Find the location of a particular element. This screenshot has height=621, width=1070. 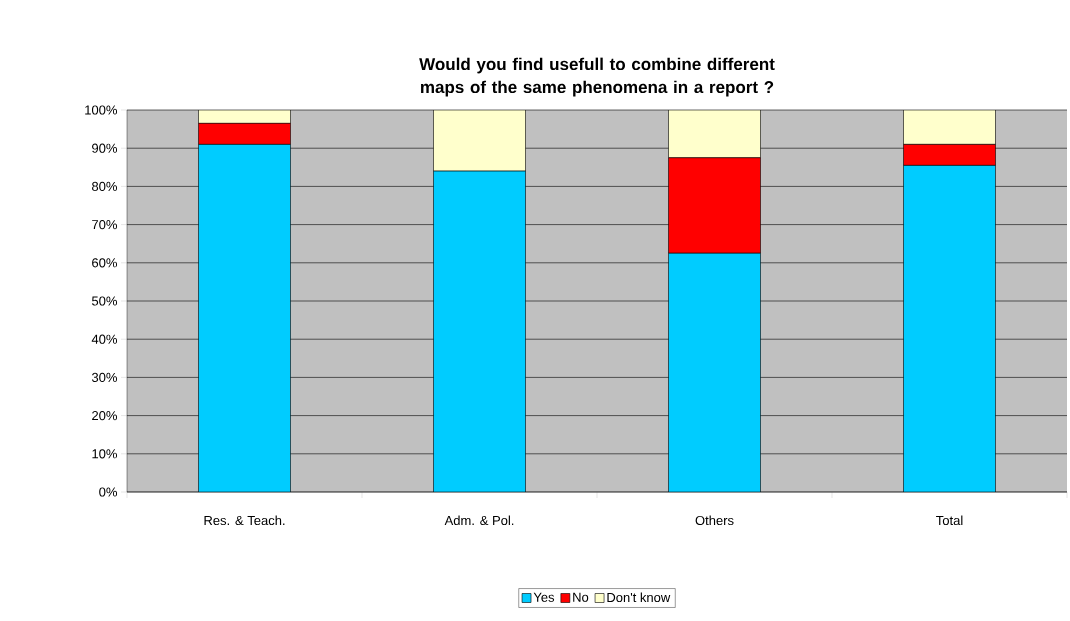

x-tick-label: Adm. & Pol. is located at coordinates (479, 520).